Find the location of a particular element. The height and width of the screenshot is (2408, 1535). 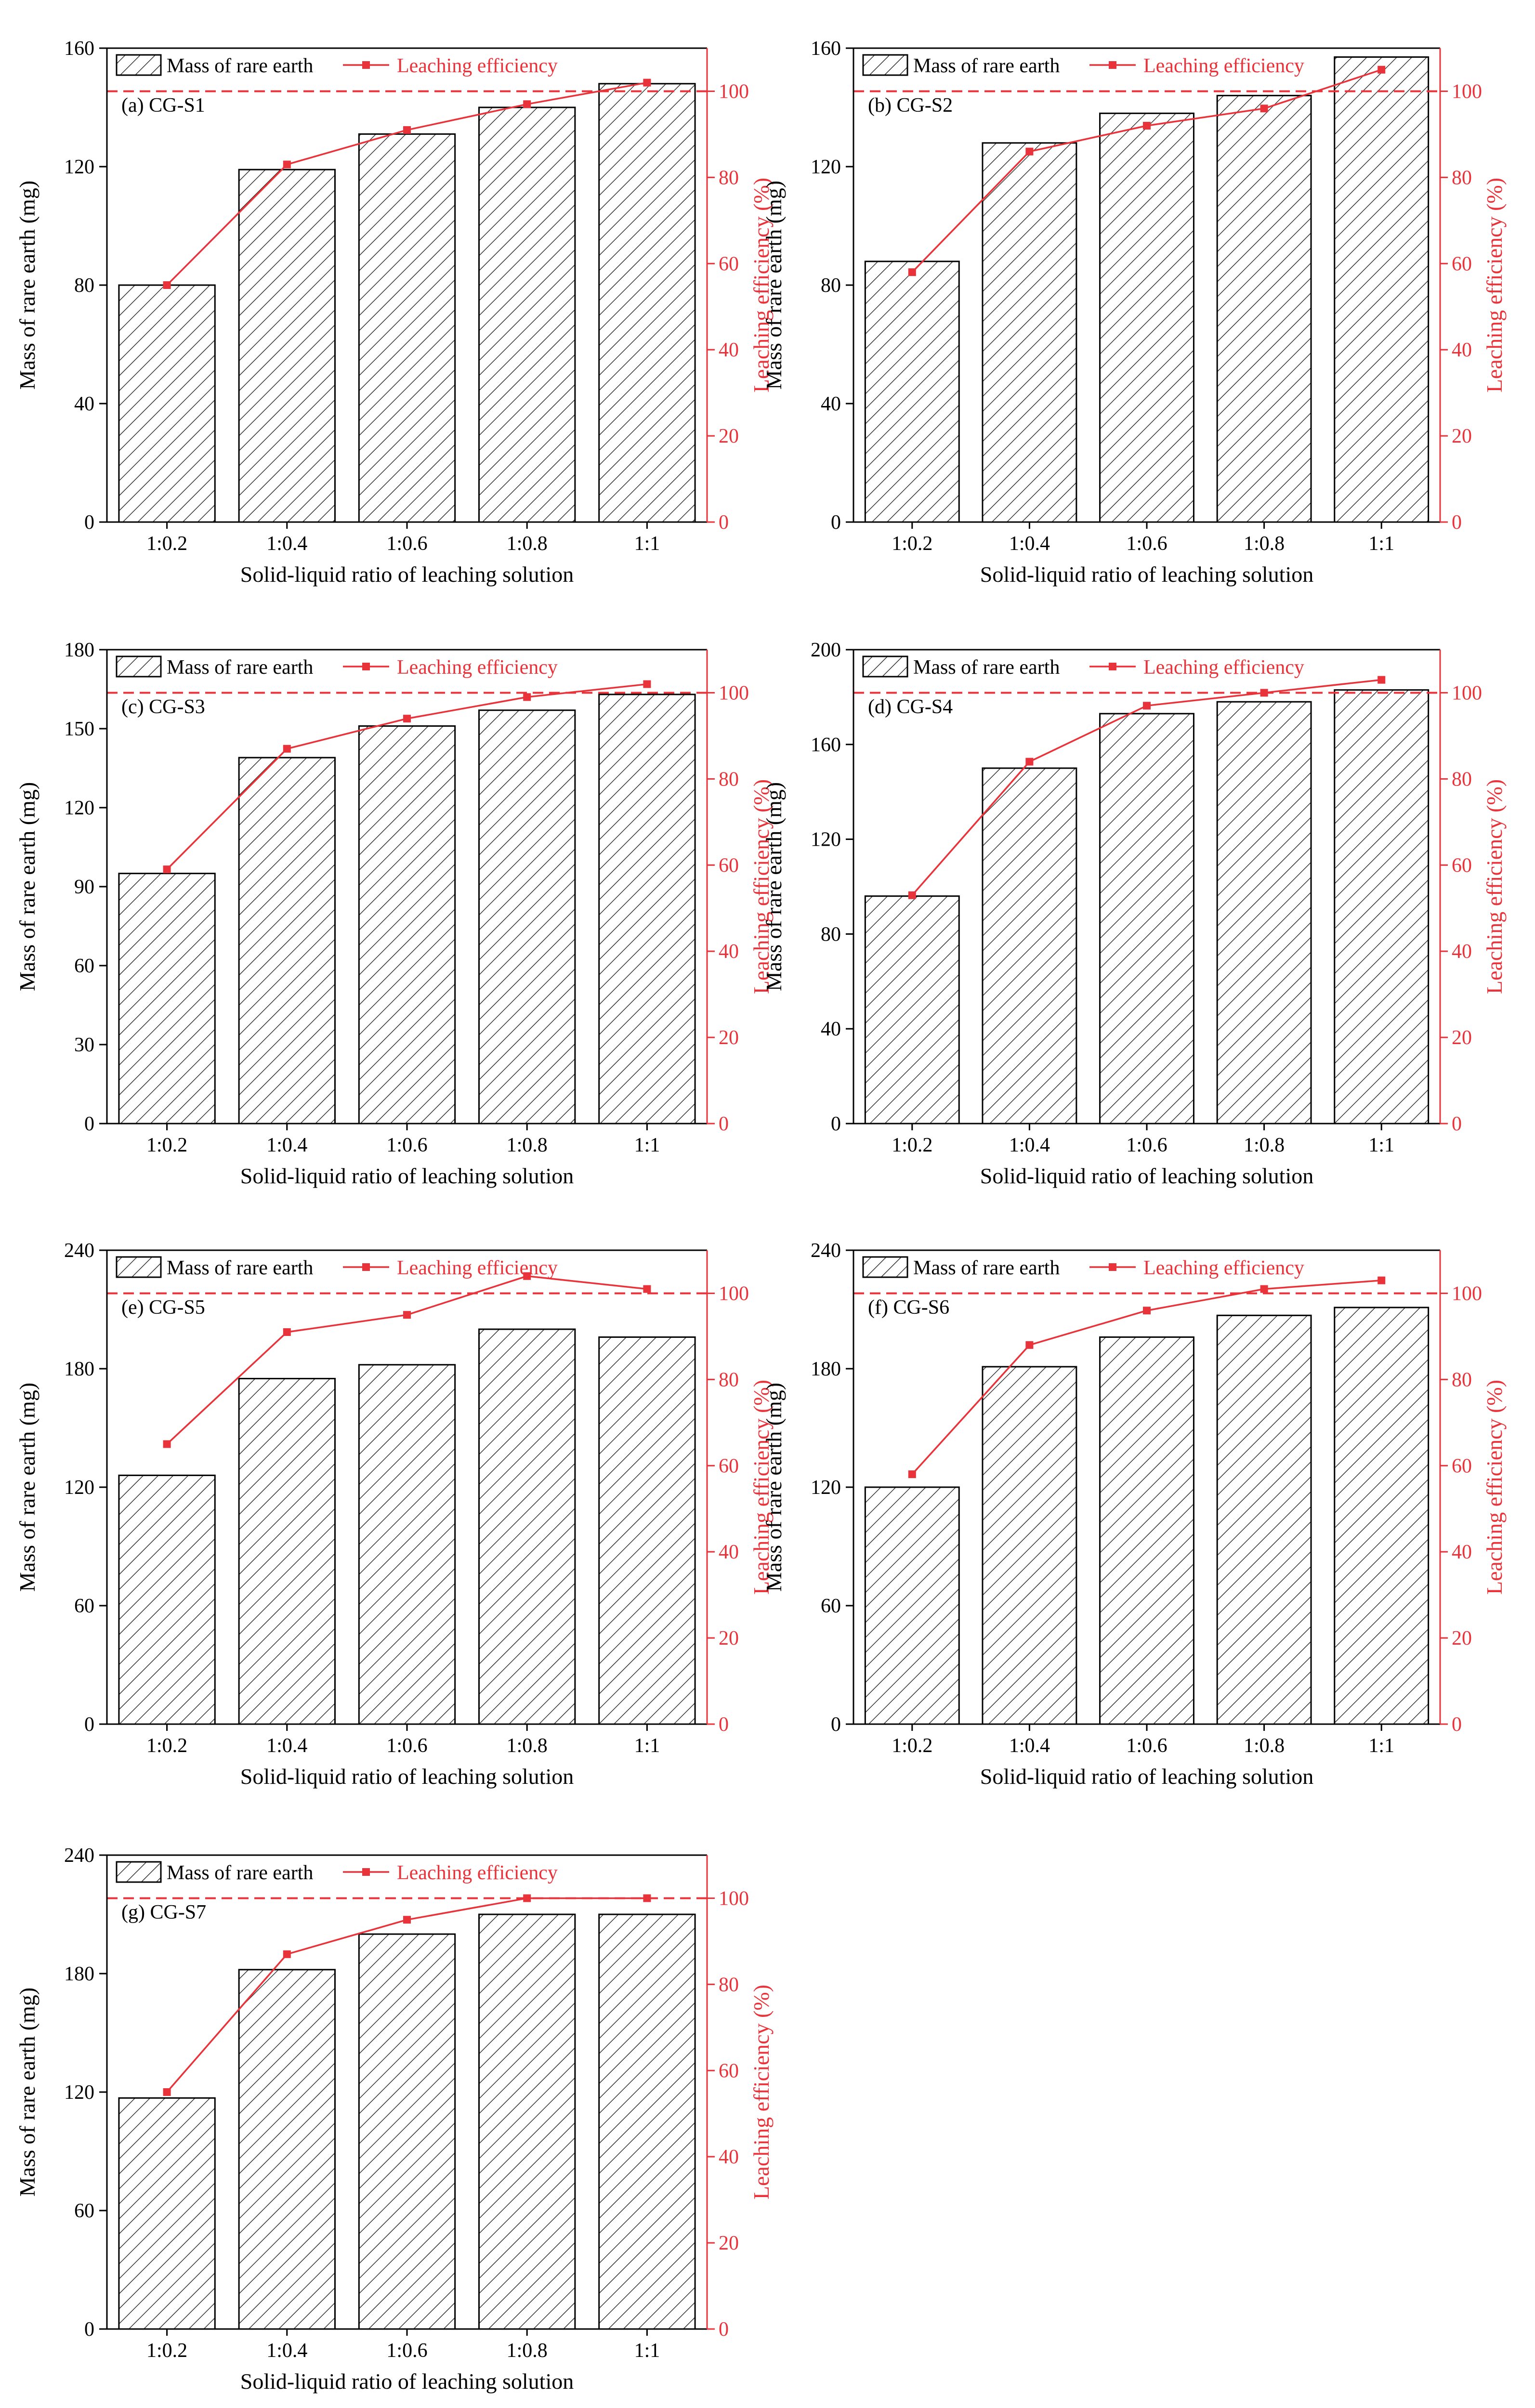

y-tick-label: 30 is located at coordinates (84, 1045).